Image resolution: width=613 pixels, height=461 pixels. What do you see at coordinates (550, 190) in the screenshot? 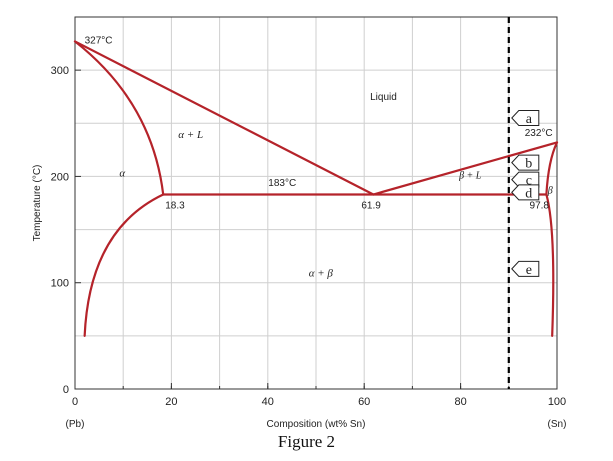
I see `region-label-beta: β` at bounding box center [550, 190].